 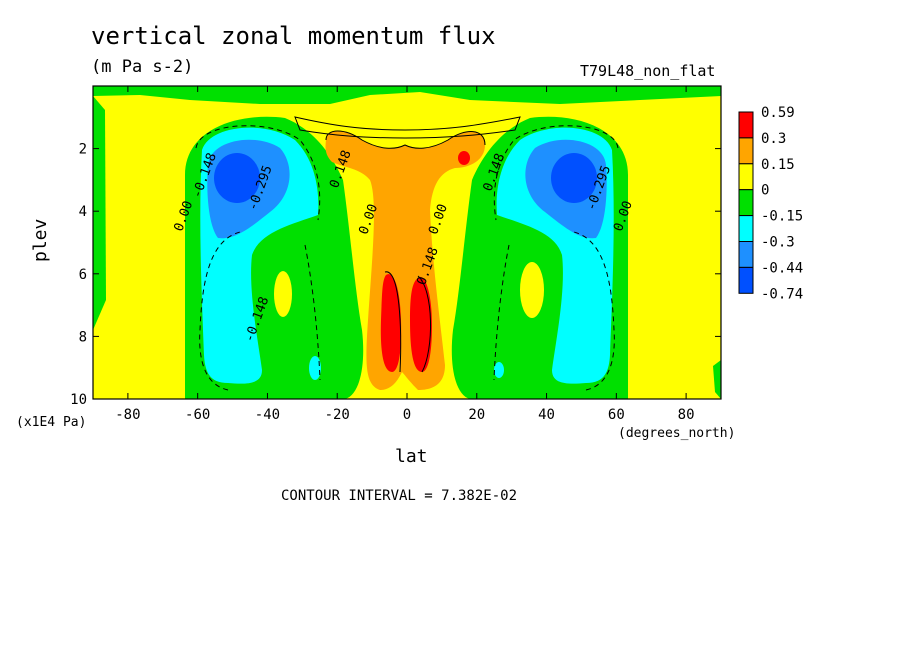 What do you see at coordinates (83, 212) in the screenshot?
I see `y-tick-label: 4` at bounding box center [83, 212].